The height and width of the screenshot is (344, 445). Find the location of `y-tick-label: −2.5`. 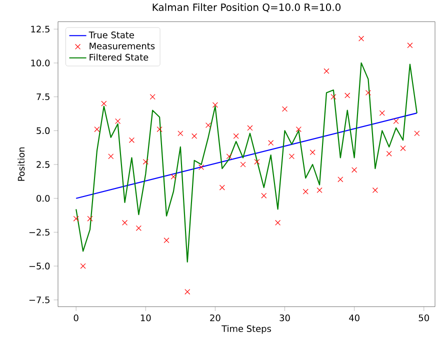

y-tick-label: −2.5 is located at coordinates (39, 232).